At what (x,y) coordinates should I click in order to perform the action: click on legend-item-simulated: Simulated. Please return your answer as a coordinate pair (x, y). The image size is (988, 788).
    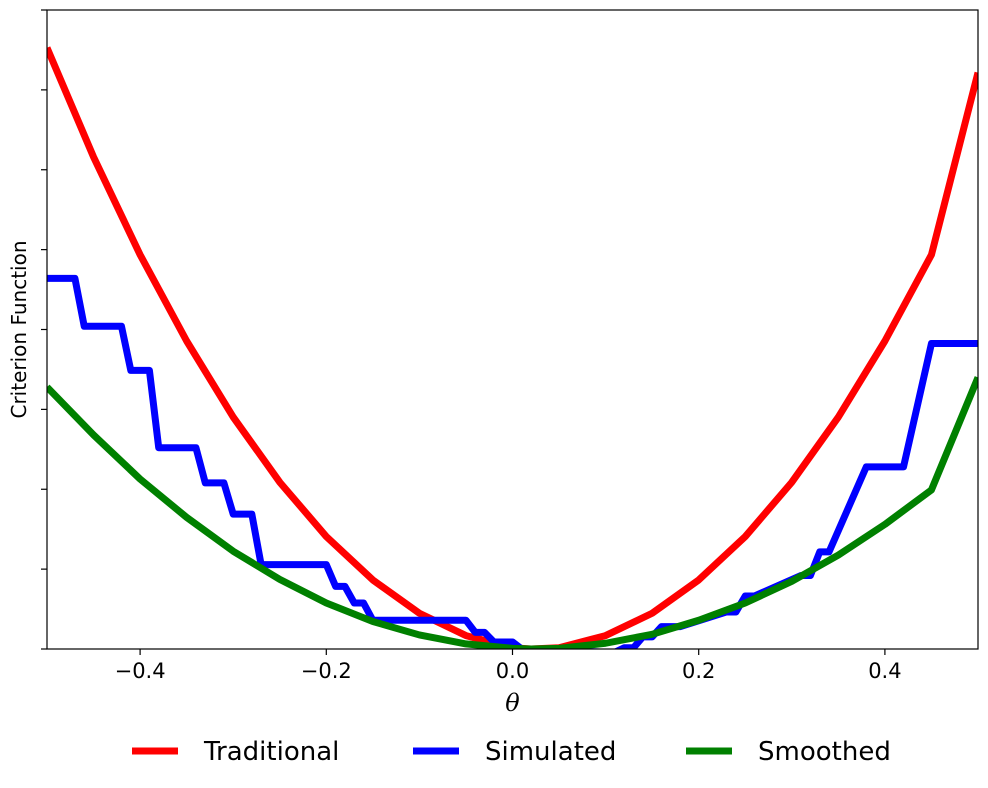
    Looking at the image, I should click on (514, 752).